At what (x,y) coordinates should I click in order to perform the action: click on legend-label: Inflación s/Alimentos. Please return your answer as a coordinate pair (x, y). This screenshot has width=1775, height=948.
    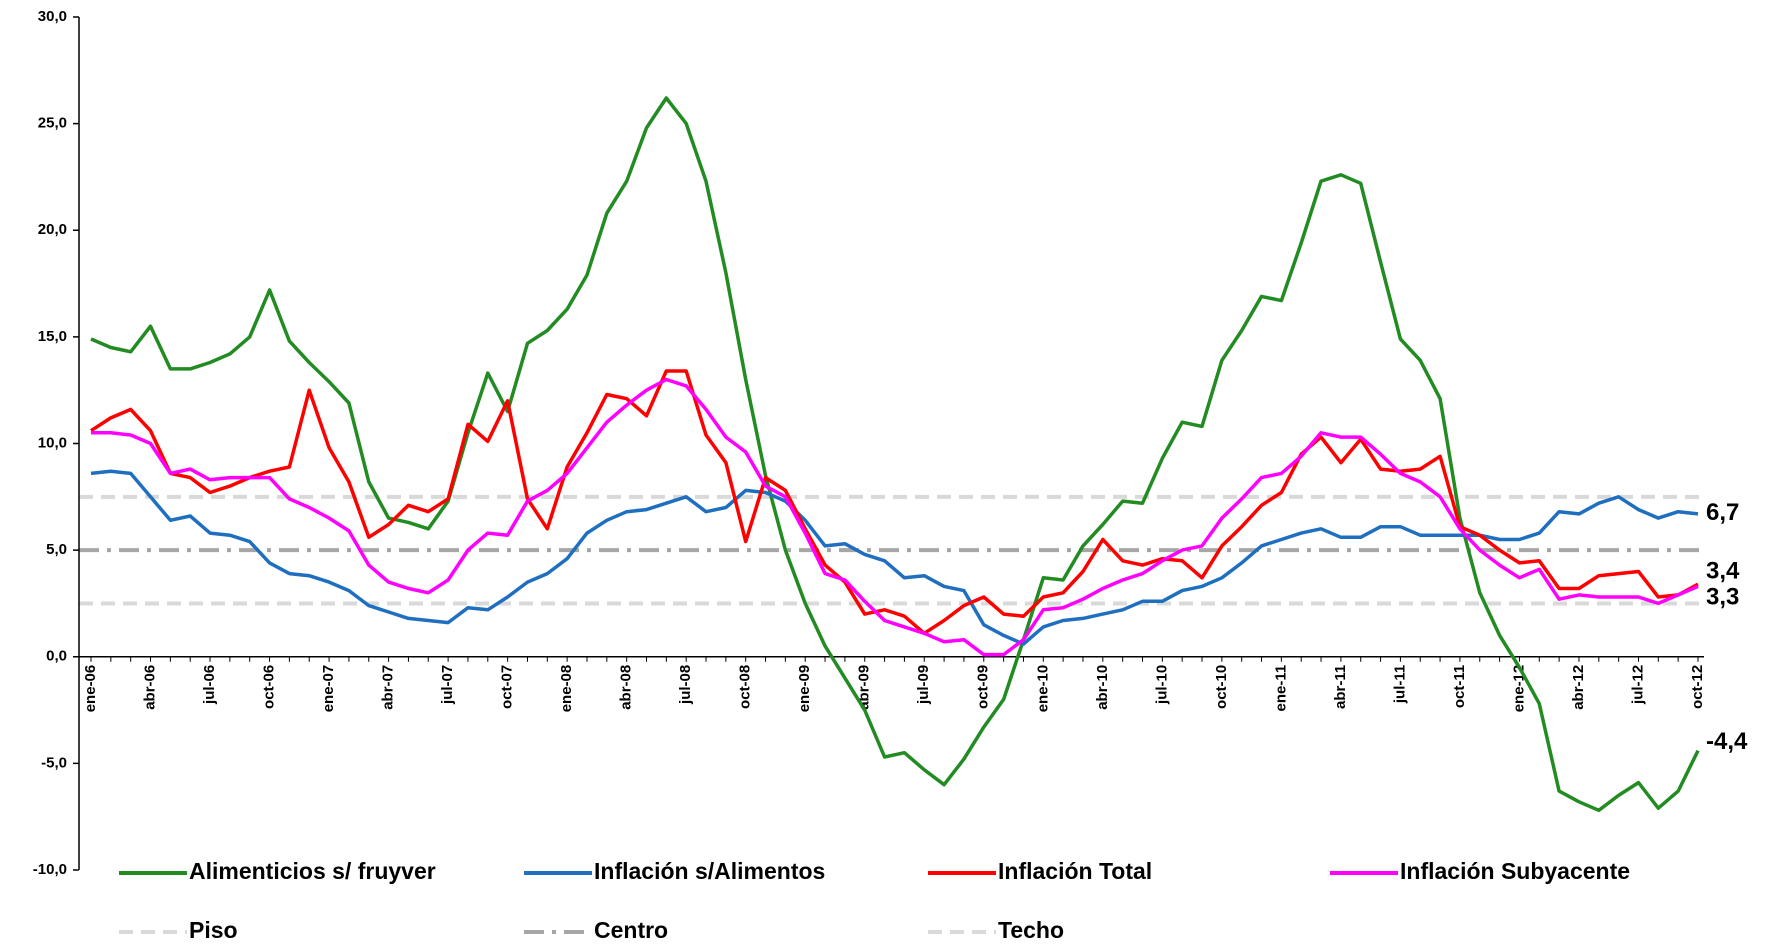
    Looking at the image, I should click on (709, 871).